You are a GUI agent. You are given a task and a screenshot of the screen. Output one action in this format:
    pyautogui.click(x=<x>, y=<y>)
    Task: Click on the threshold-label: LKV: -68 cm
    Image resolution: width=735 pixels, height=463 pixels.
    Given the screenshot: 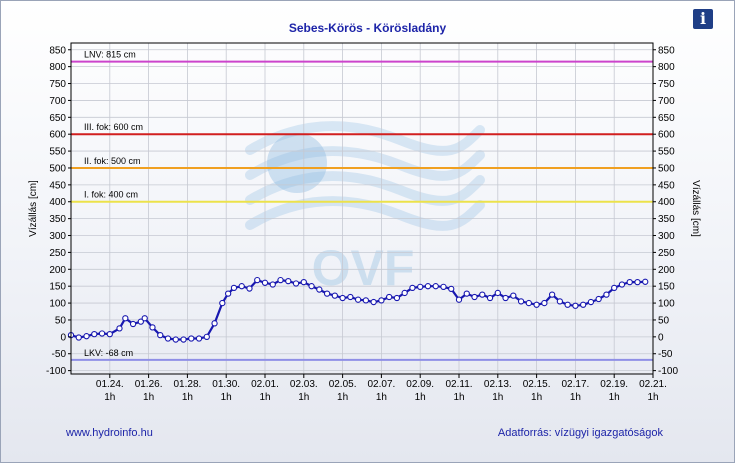 What is the action you would take?
    pyautogui.click(x=108, y=353)
    